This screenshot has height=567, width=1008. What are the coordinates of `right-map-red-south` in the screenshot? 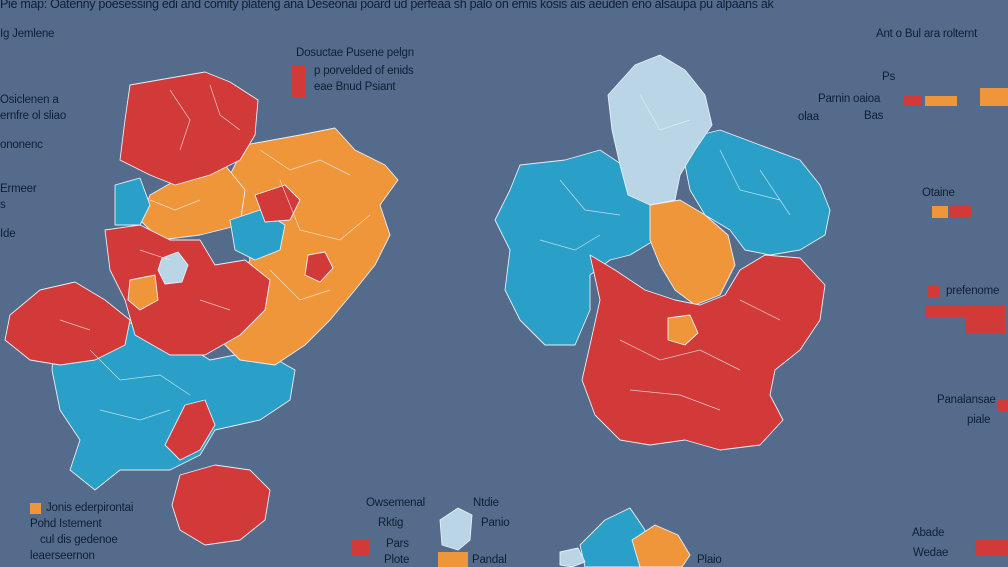 It's located at (703, 352).